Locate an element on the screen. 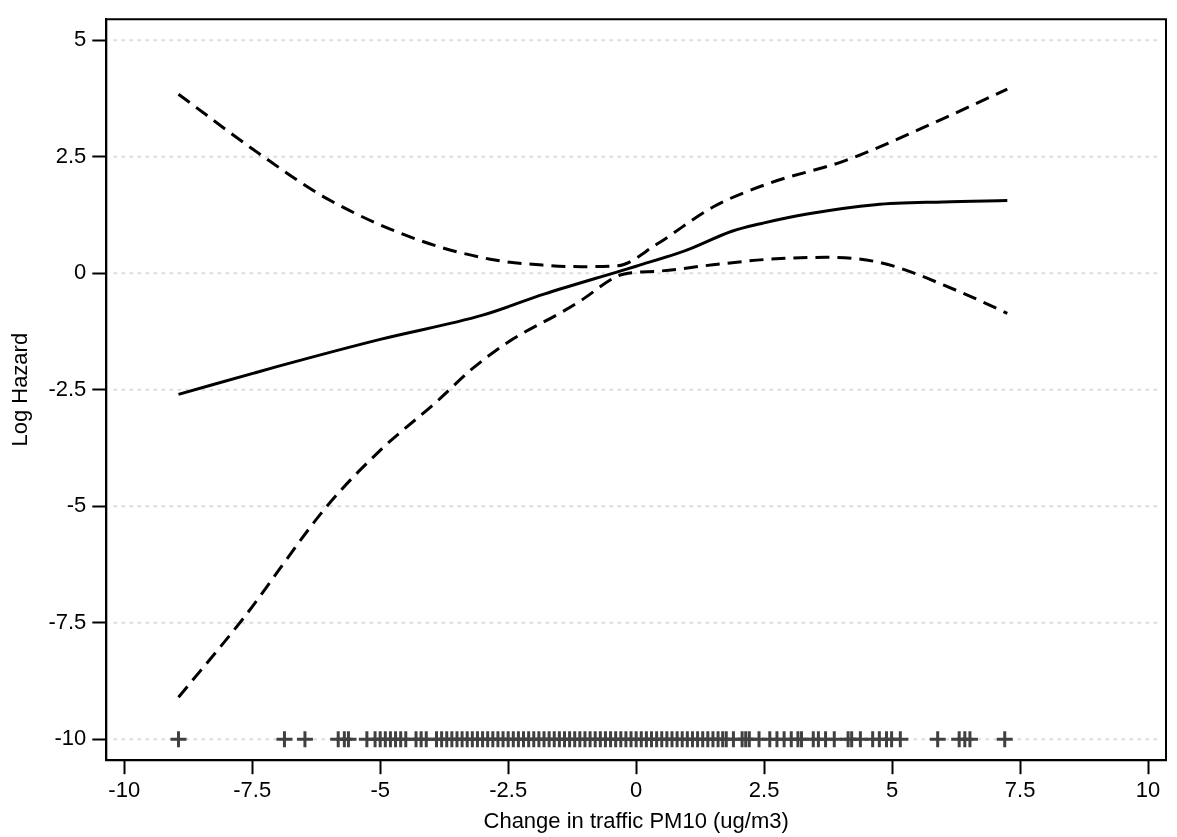 This screenshot has width=1177, height=837. x-tick-label: 5 is located at coordinates (892, 790).